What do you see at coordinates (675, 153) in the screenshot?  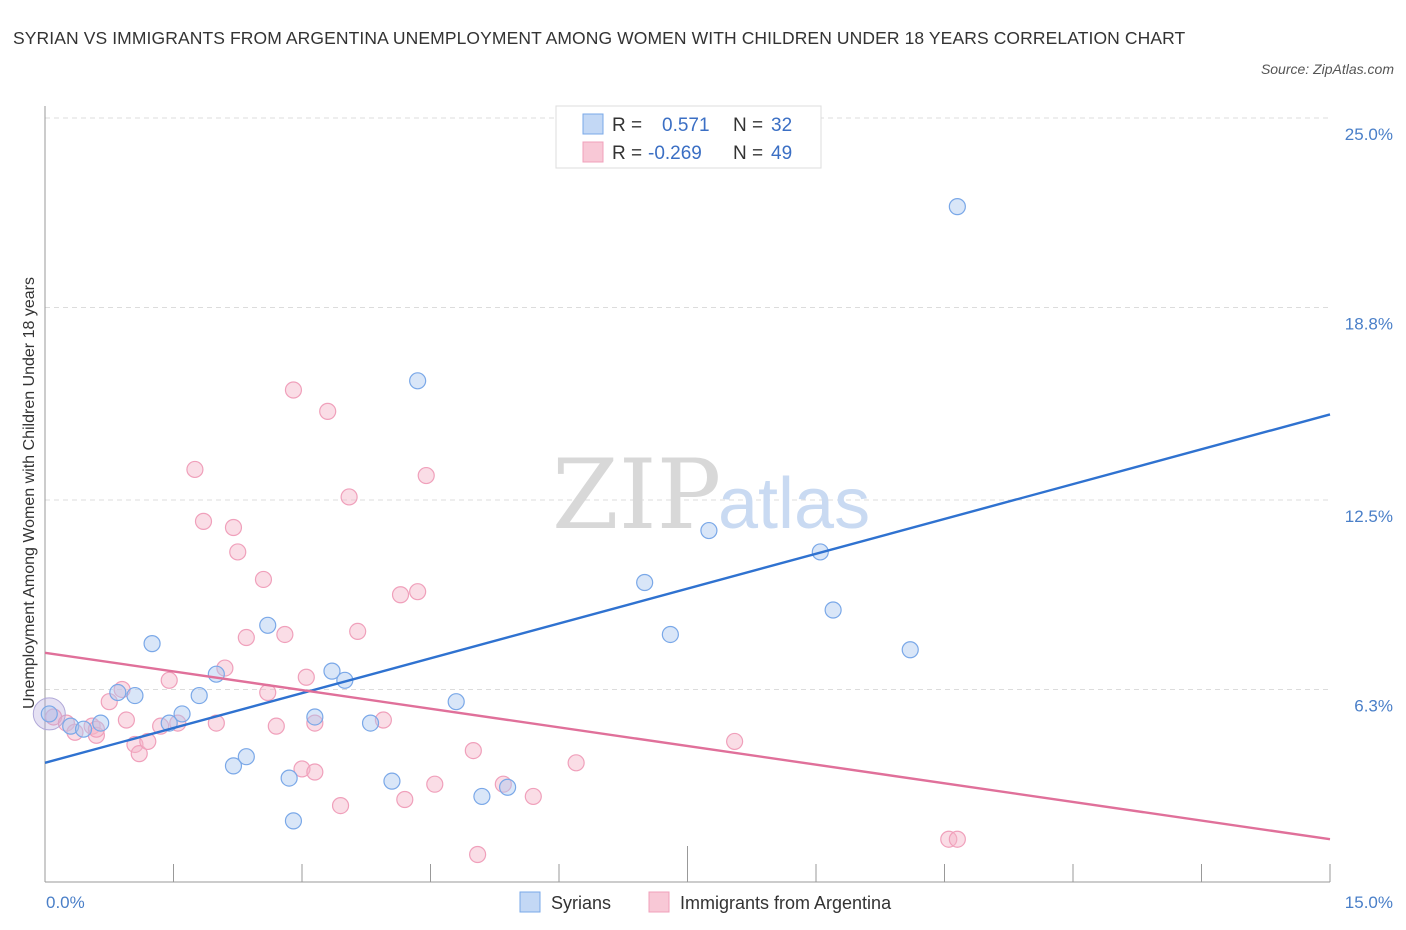 I see `legend-r-argentina: -0.269` at bounding box center [675, 153].